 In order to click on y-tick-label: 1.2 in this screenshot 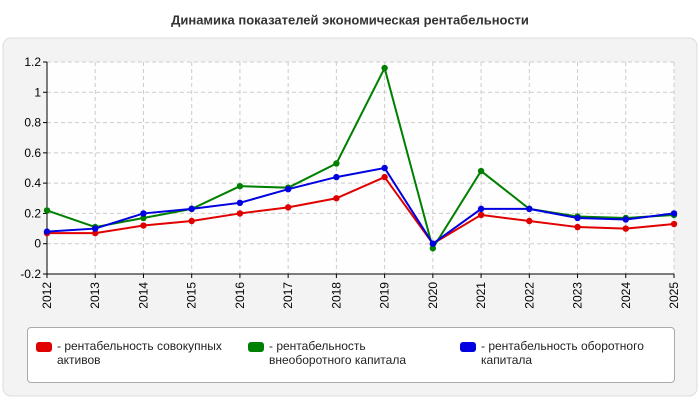, I will do `click(32, 62)`.